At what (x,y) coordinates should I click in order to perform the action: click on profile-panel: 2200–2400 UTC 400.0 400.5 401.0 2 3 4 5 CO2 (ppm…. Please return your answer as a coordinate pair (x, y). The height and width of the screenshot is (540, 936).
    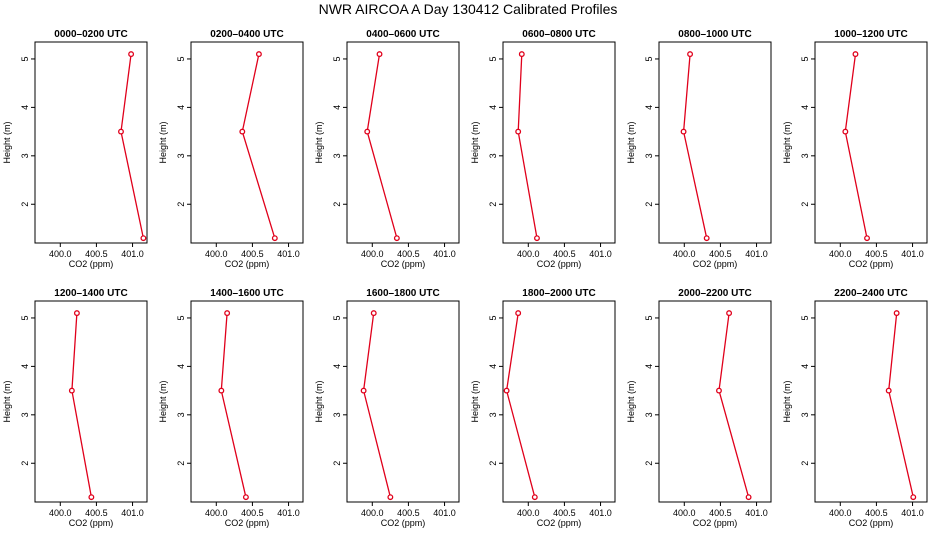
    Looking at the image, I should click on (855, 408).